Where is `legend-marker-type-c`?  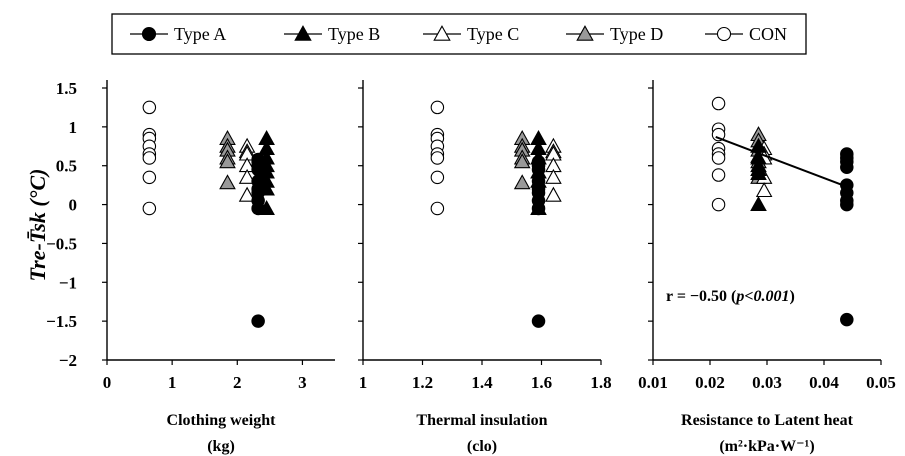
legend-marker-type-c is located at coordinates (442, 33).